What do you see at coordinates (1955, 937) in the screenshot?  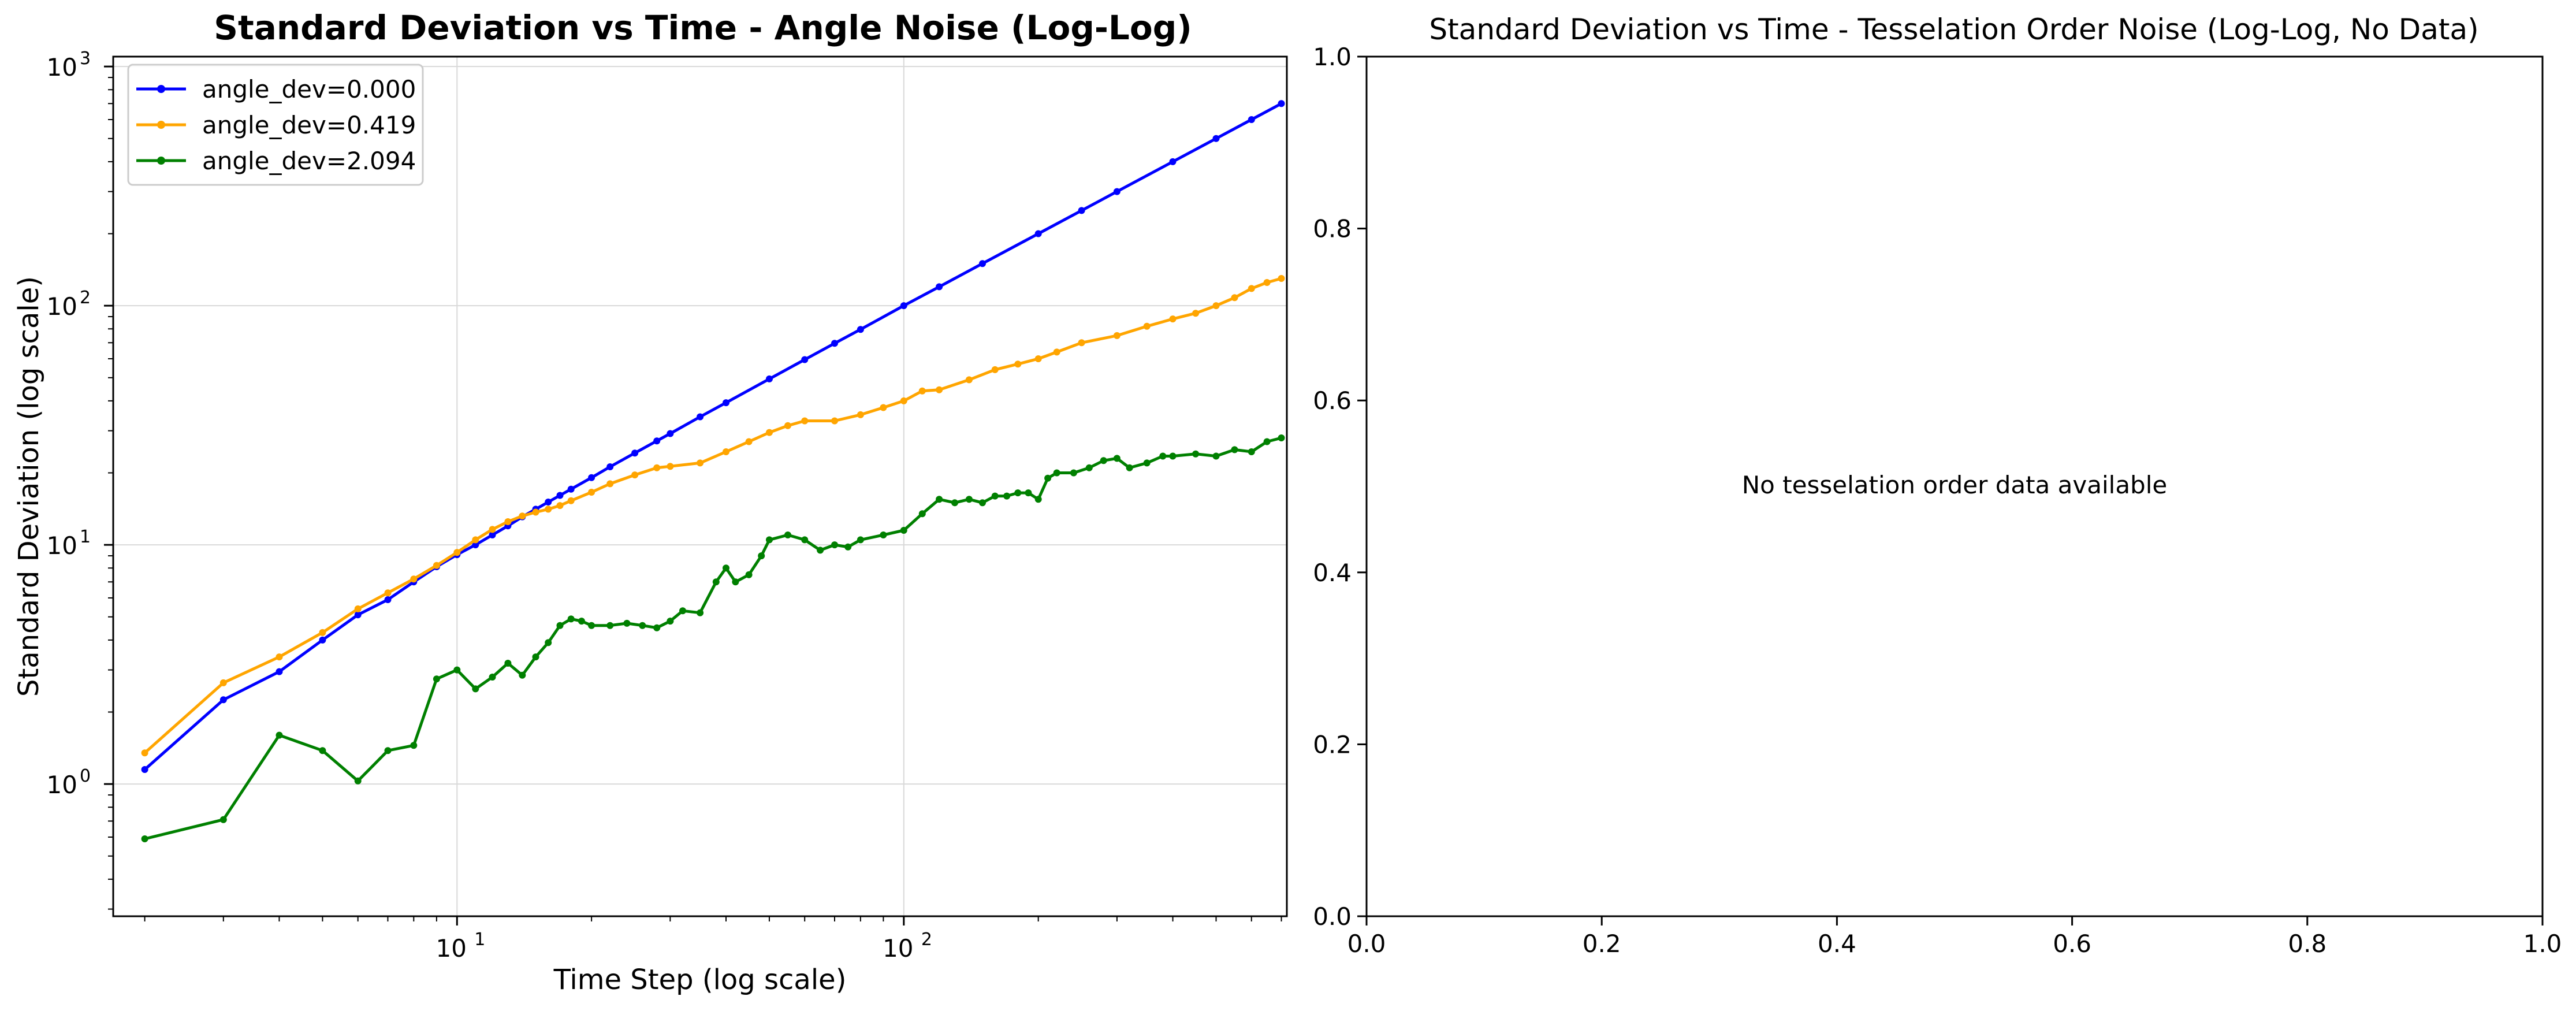 I see `right-x-axis-ticks: 0.0 0.2 0.4 0.6 0.8 1.0` at bounding box center [1955, 937].